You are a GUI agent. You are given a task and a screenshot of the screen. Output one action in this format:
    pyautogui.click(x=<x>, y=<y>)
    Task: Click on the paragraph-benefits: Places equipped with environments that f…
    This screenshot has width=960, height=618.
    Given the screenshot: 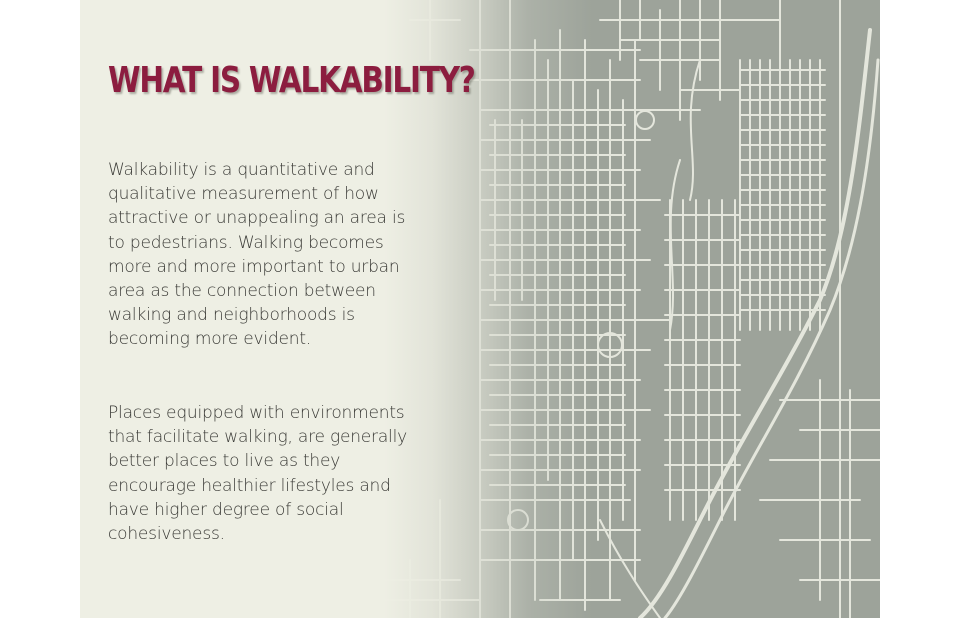 What is the action you would take?
    pyautogui.click(x=257, y=474)
    